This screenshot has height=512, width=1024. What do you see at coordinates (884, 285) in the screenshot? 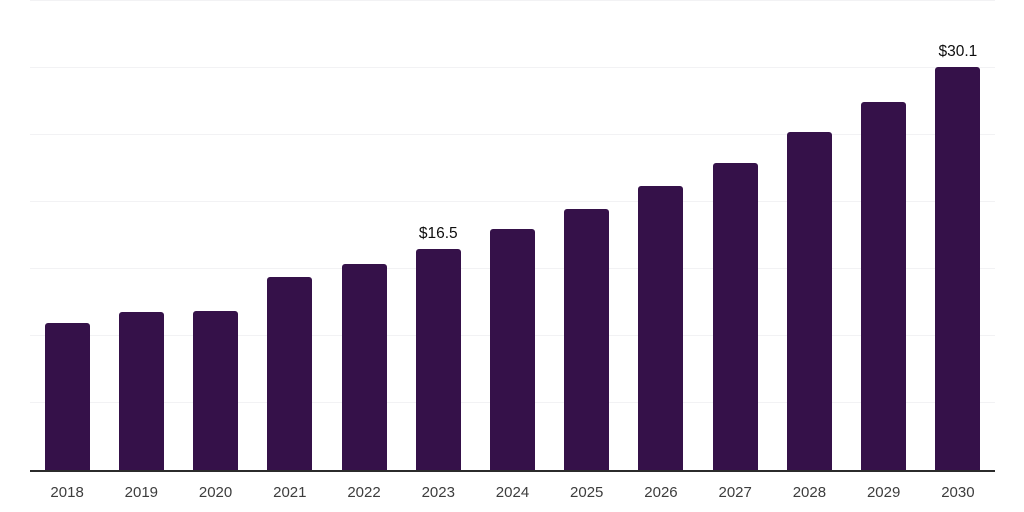
I see `bar-2029` at bounding box center [884, 285].